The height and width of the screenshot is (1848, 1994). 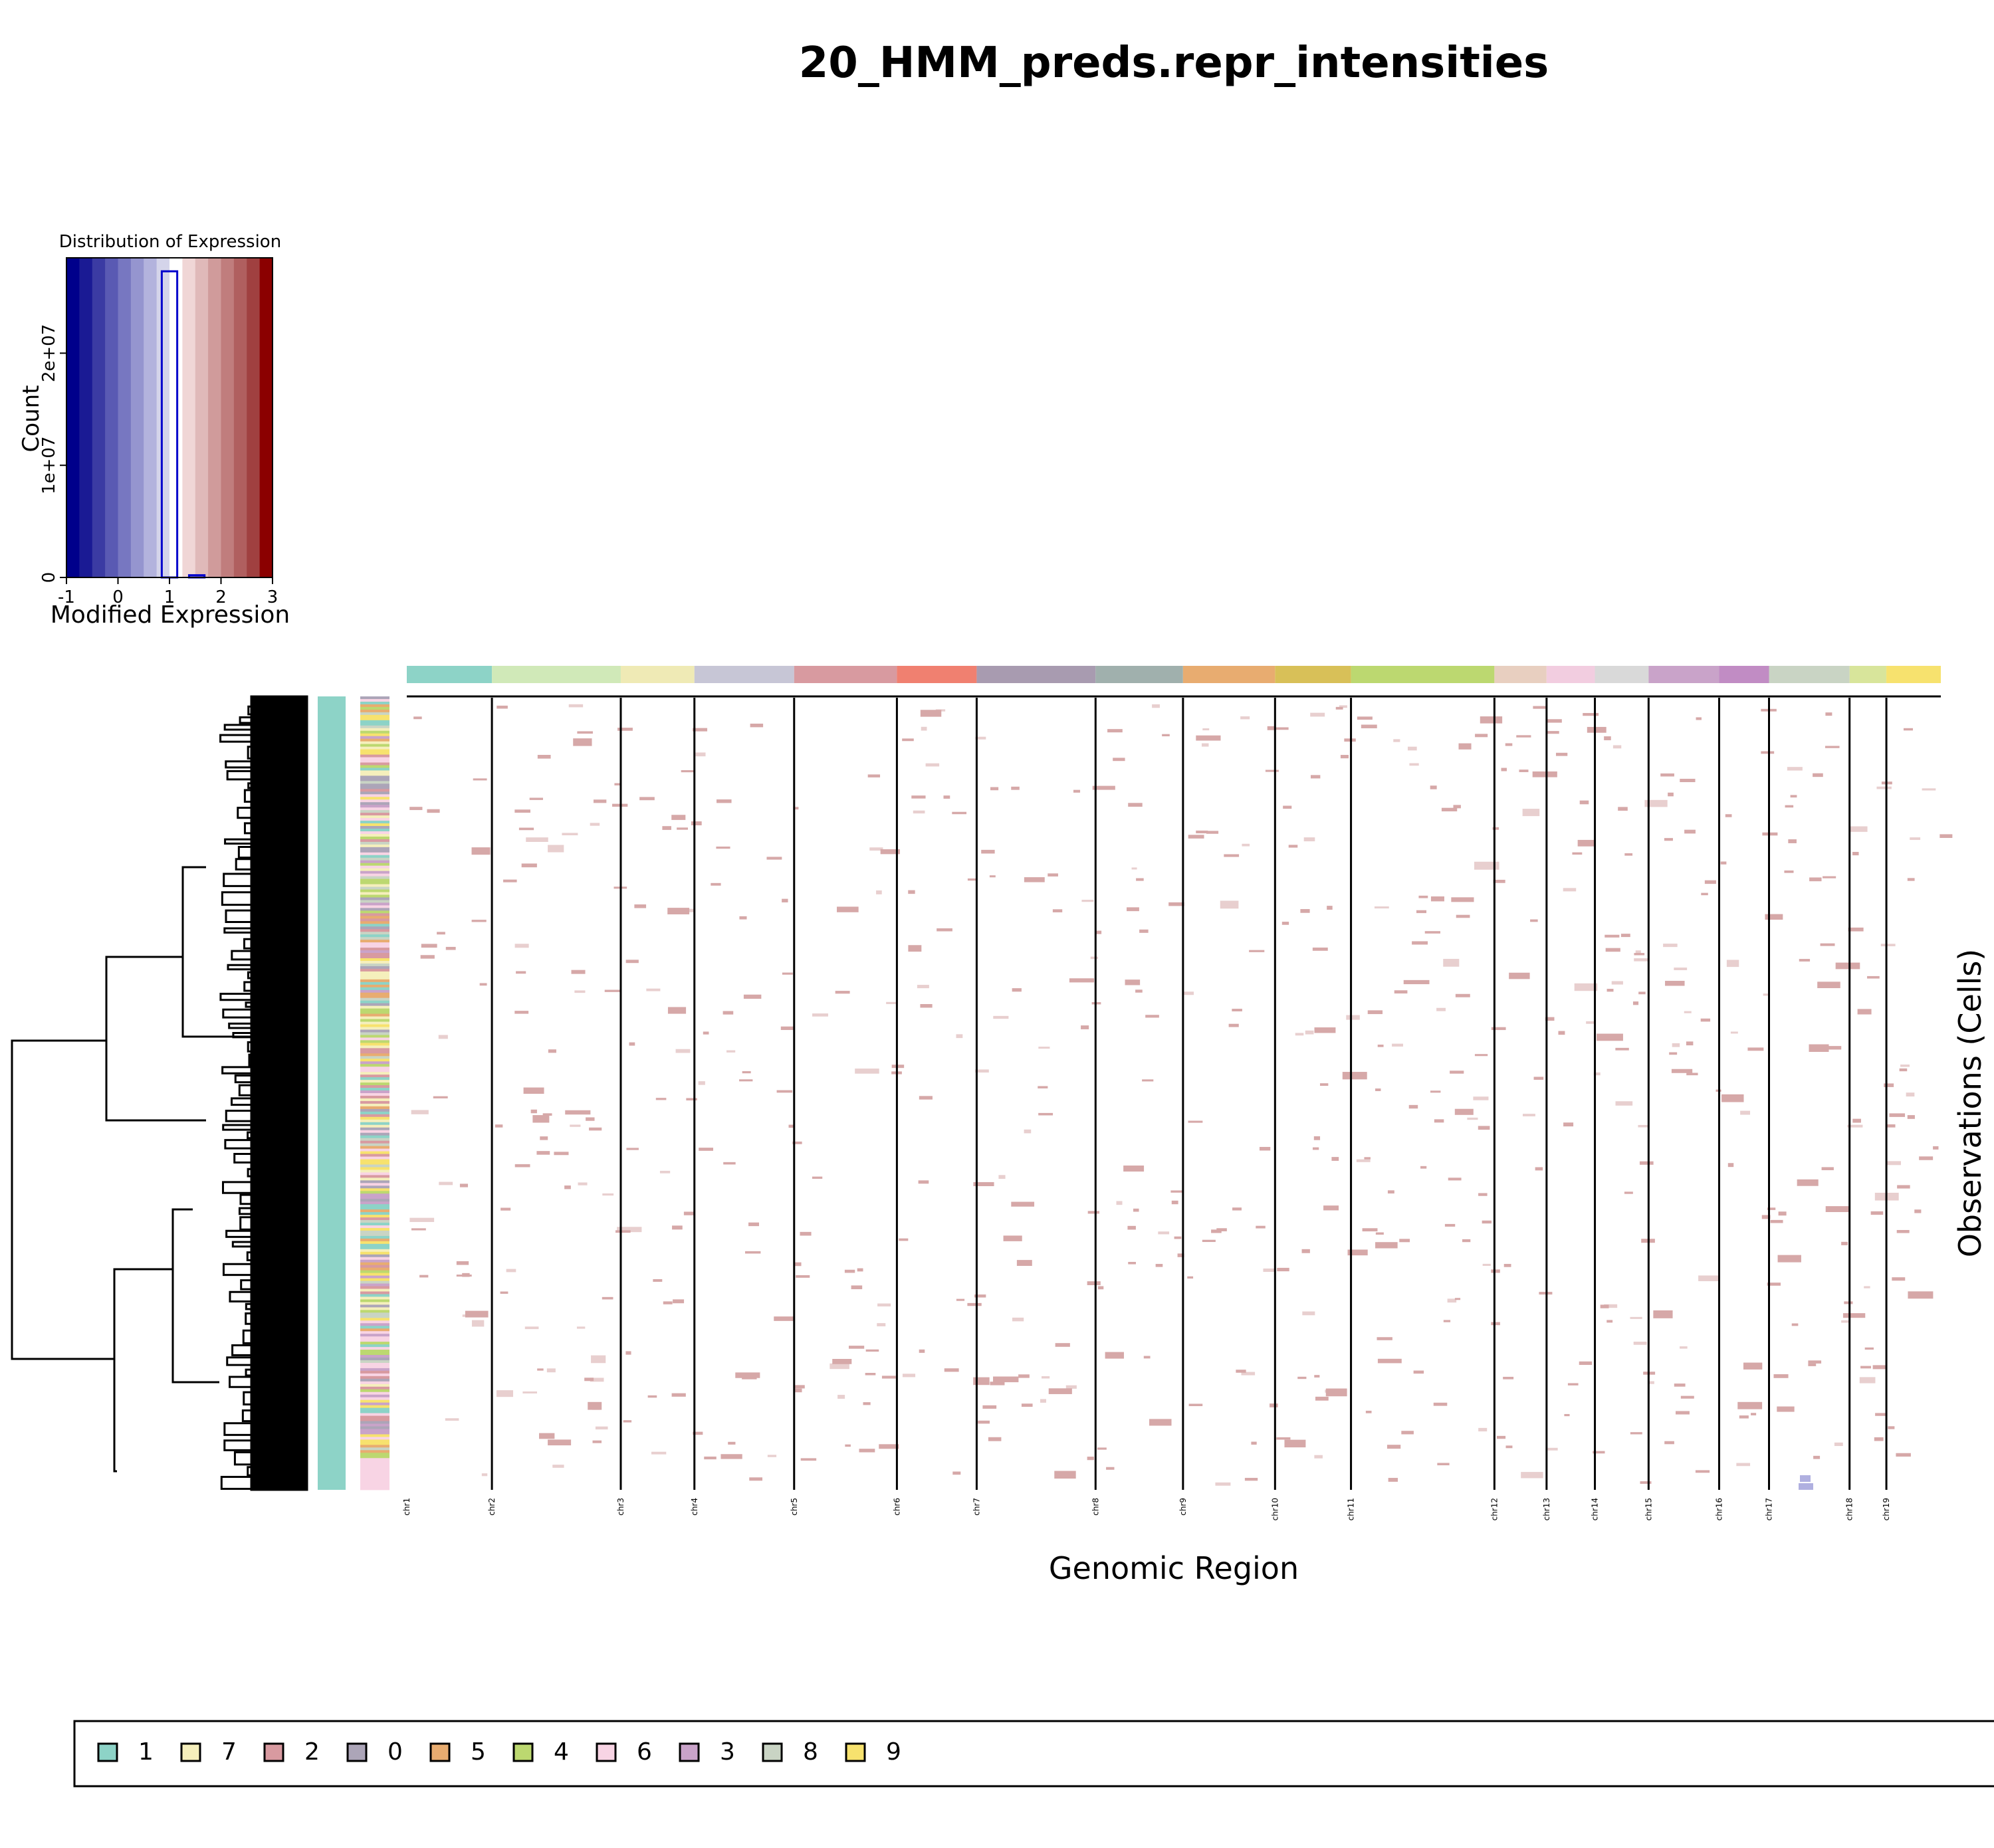 What do you see at coordinates (118, 597) in the screenshot?
I see `x-tick-label: 0` at bounding box center [118, 597].